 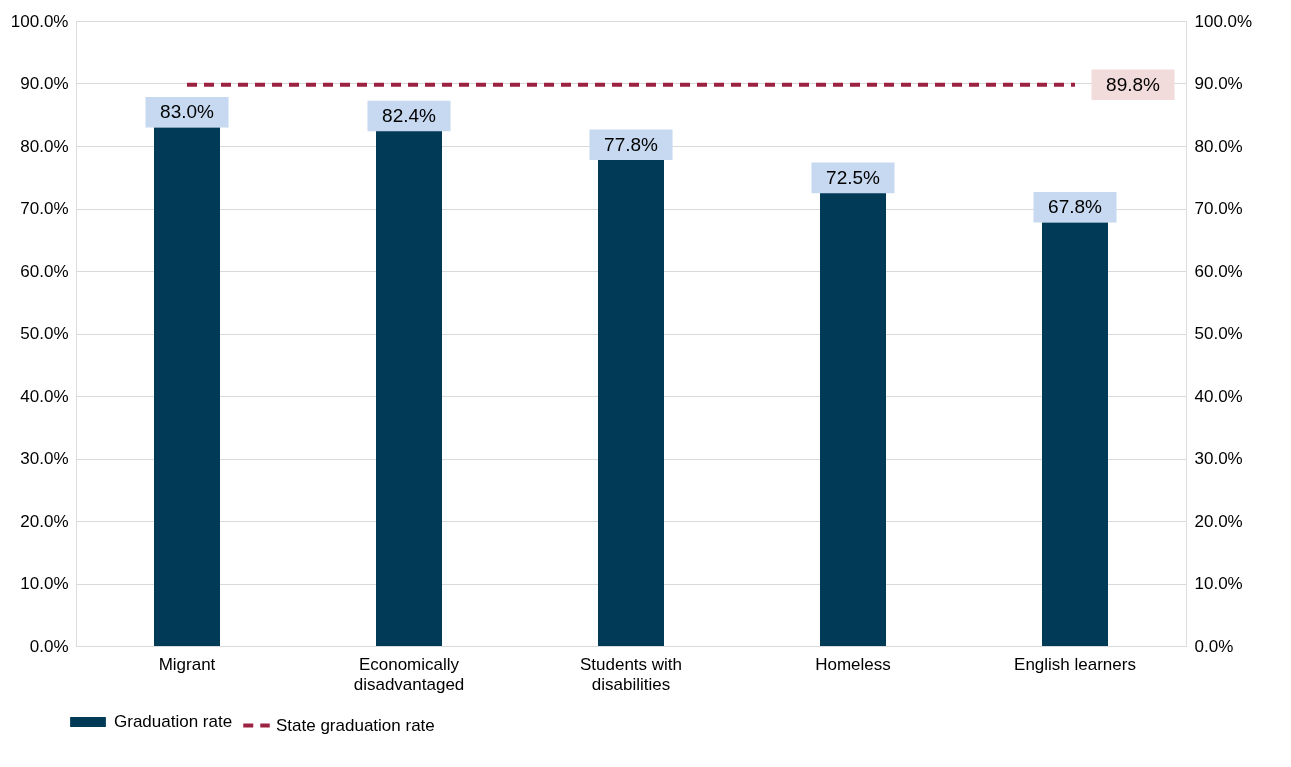 What do you see at coordinates (44, 583) in the screenshot?
I see `y-tick-label: 10.0%` at bounding box center [44, 583].